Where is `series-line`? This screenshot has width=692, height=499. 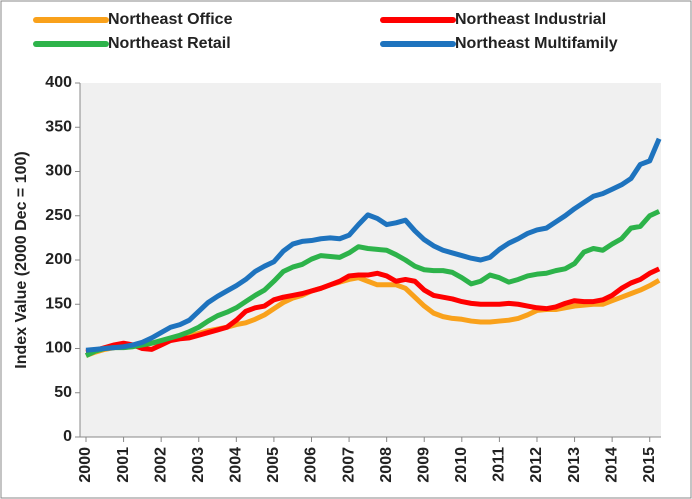
series-line is located at coordinates (373, 310).